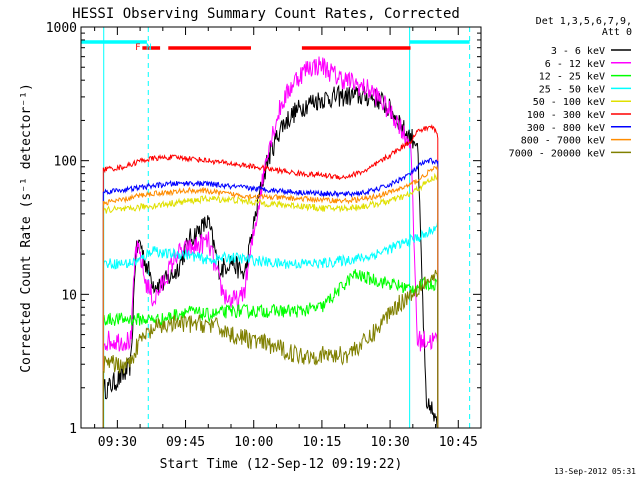 The width and height of the screenshot is (640, 480). Describe the element at coordinates (566, 115) in the screenshot. I see `legend-label-5: 100 - 300 keV` at that location.